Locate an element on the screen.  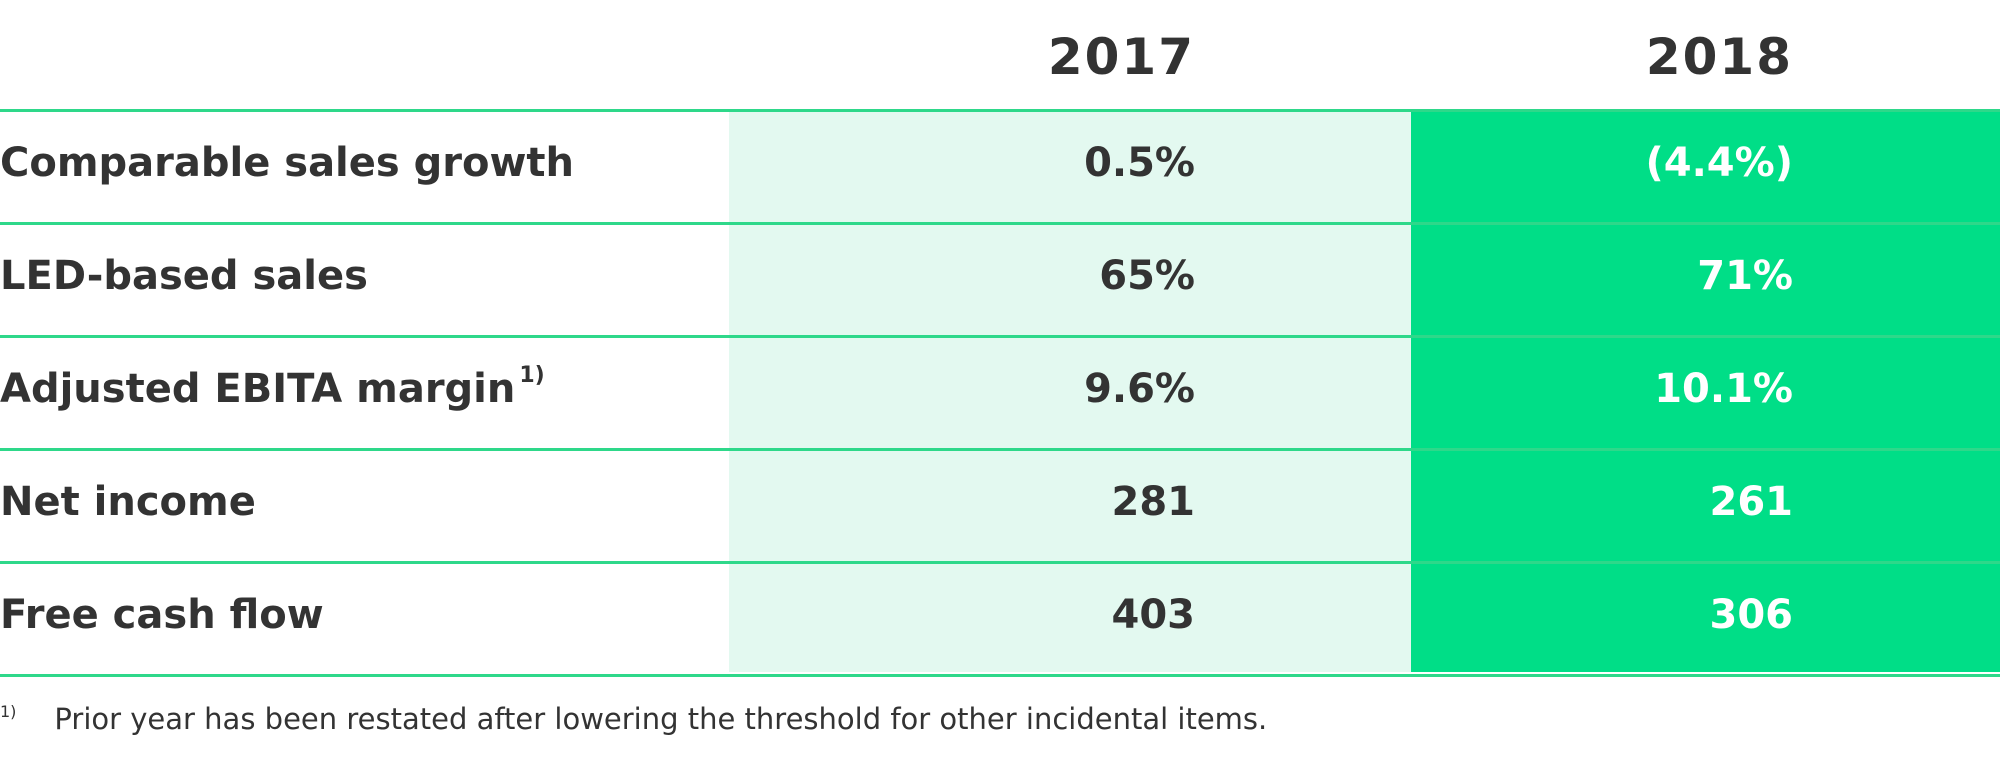
table-header: 2017 2018 is located at coordinates (1000, 56).